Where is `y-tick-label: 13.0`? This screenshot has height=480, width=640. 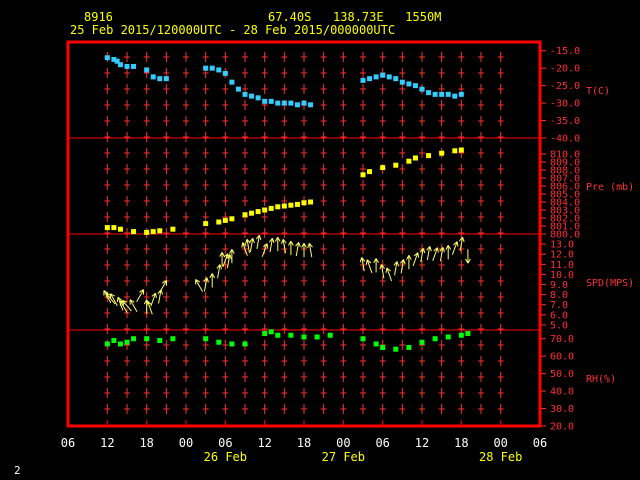
y-tick-label: 13.0 is located at coordinates (562, 245).